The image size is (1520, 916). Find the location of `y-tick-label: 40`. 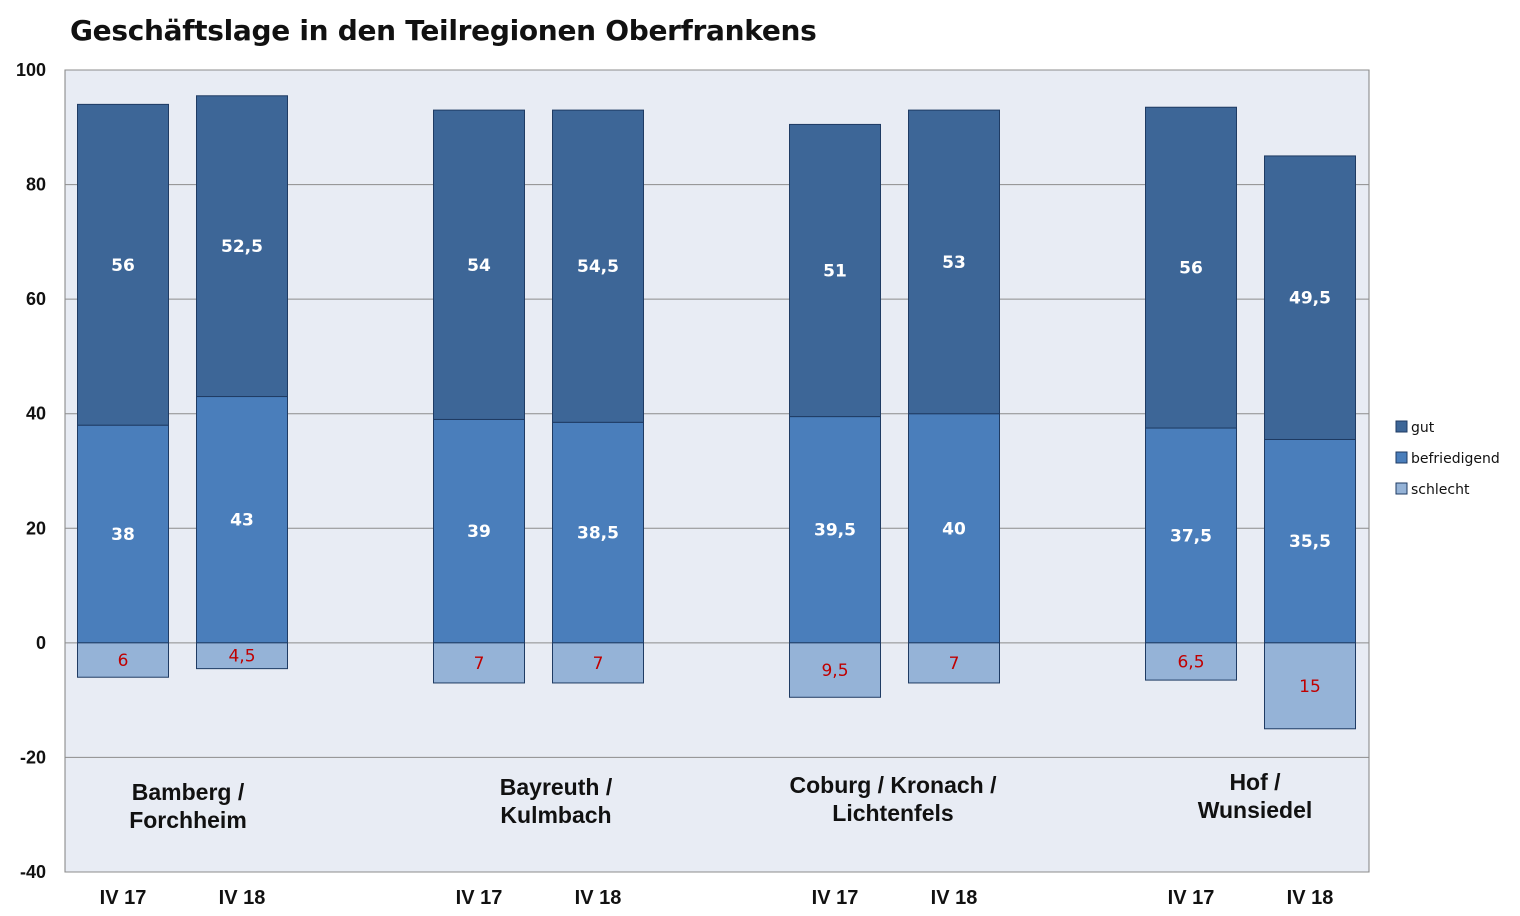

y-tick-label: 40 is located at coordinates (36, 414).